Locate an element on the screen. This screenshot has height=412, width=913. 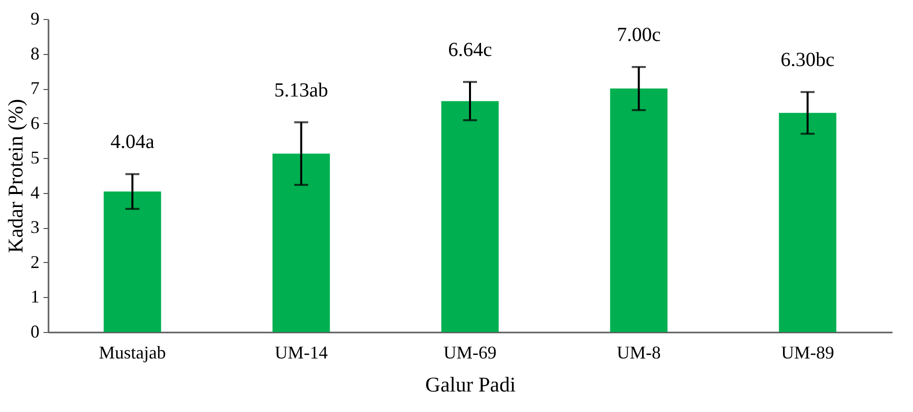
y-tick-label: 1 is located at coordinates (35, 296).